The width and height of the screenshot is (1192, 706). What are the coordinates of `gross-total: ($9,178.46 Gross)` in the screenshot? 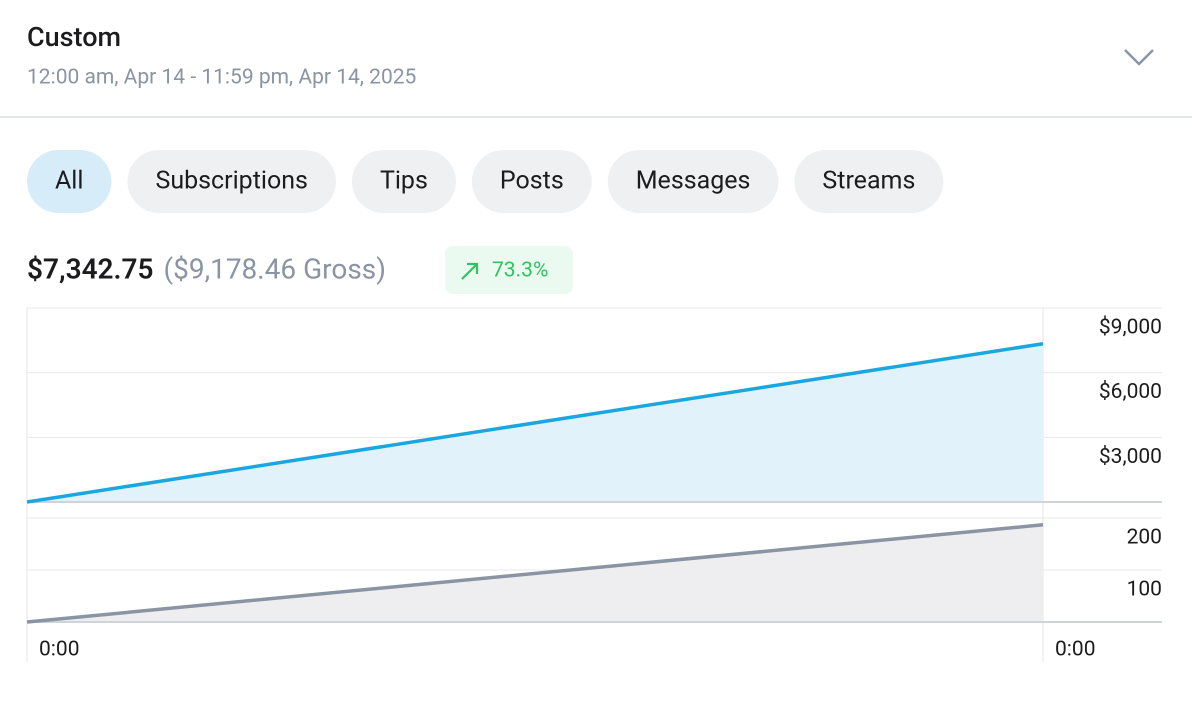 It's located at (275, 268).